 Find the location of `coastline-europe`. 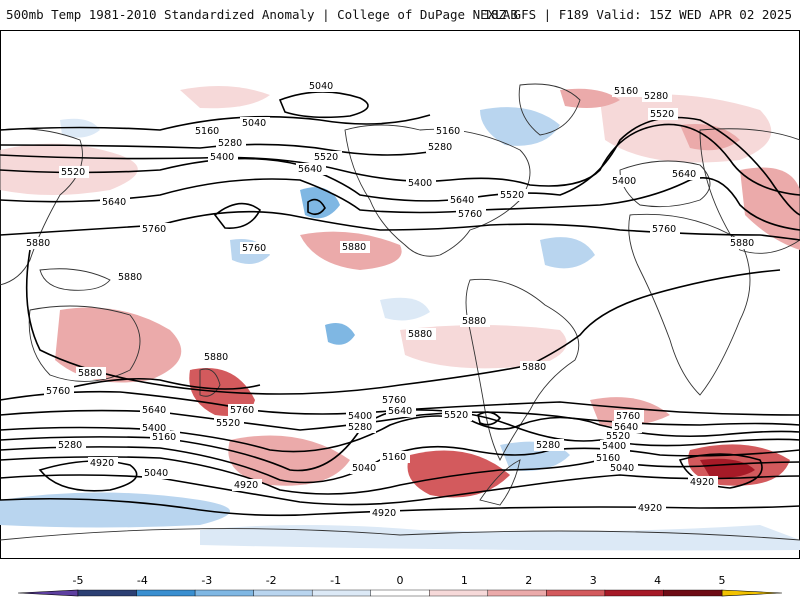

coastline-europe is located at coordinates (665, 184).